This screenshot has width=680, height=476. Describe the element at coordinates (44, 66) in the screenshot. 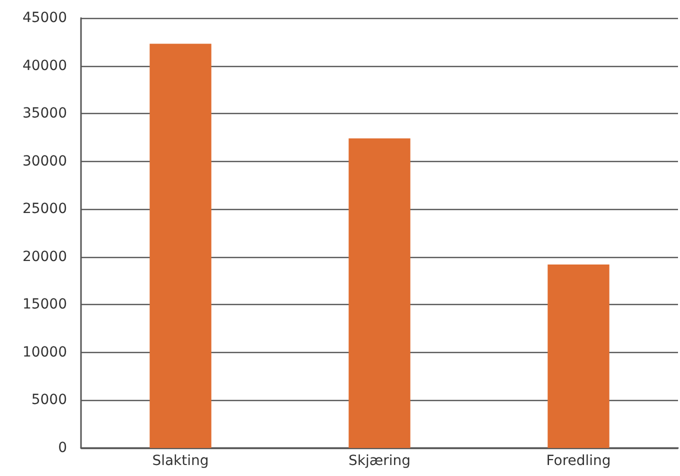

I see `y-tick-label: 40000` at that location.